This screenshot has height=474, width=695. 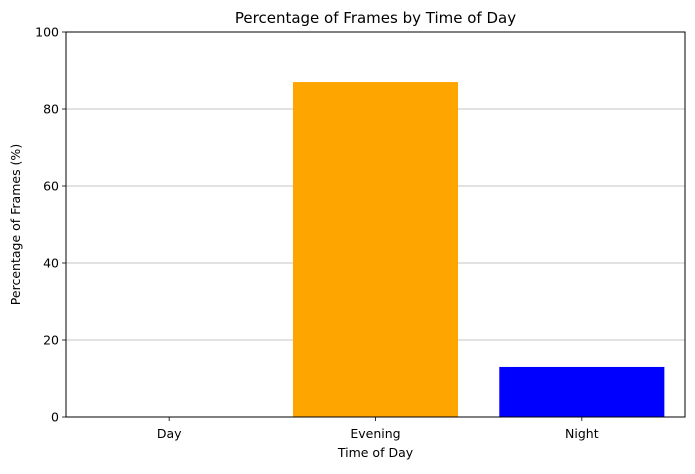 I want to click on y-tick-label: 20, so click(x=51, y=340).